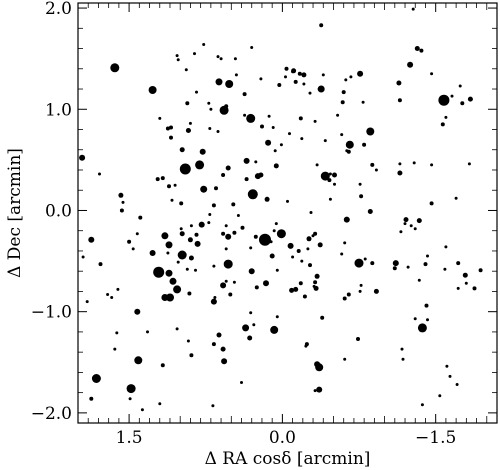 The width and height of the screenshot is (500, 470). What do you see at coordinates (288, 459) in the screenshot?
I see `x-axis-label: Δ RA cosδ [arcmin]` at bounding box center [288, 459].